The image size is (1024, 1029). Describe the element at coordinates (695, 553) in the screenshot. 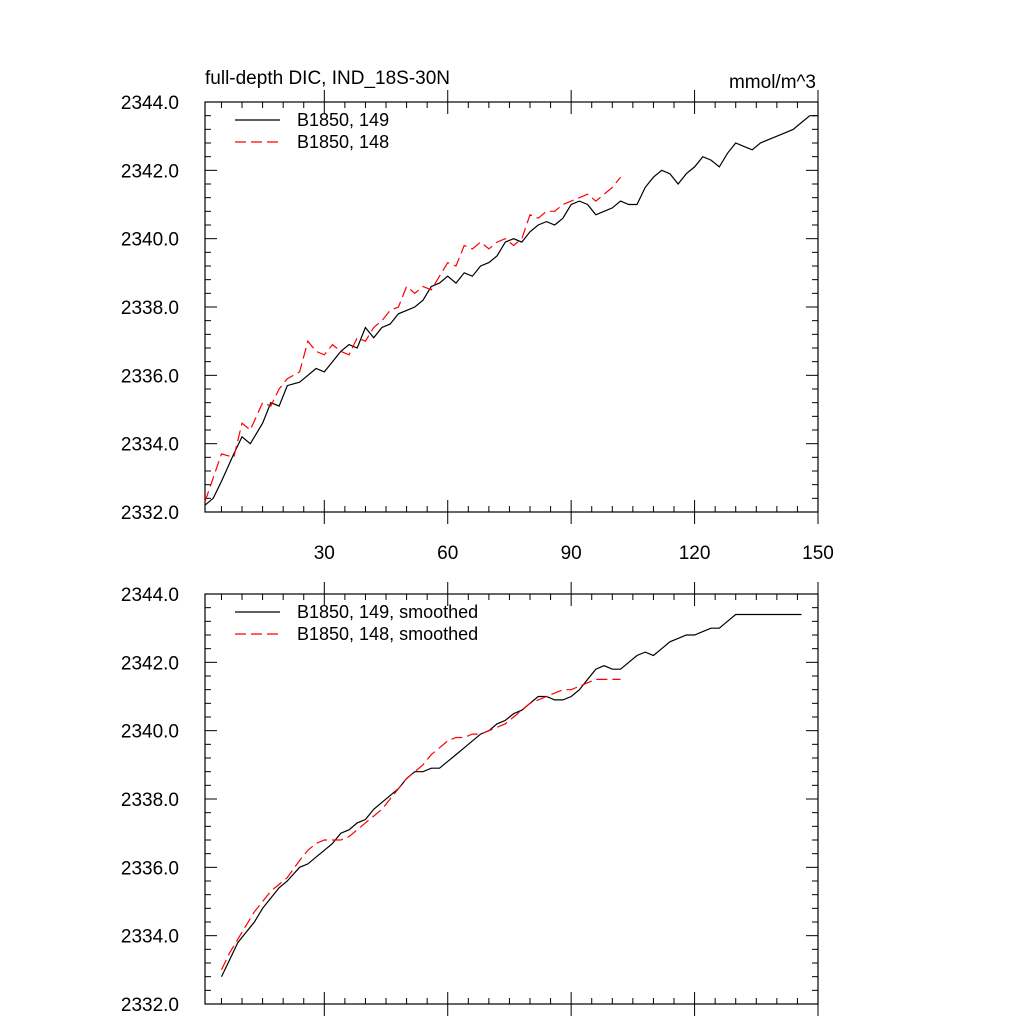

I see `x-tick-label: 120` at that location.